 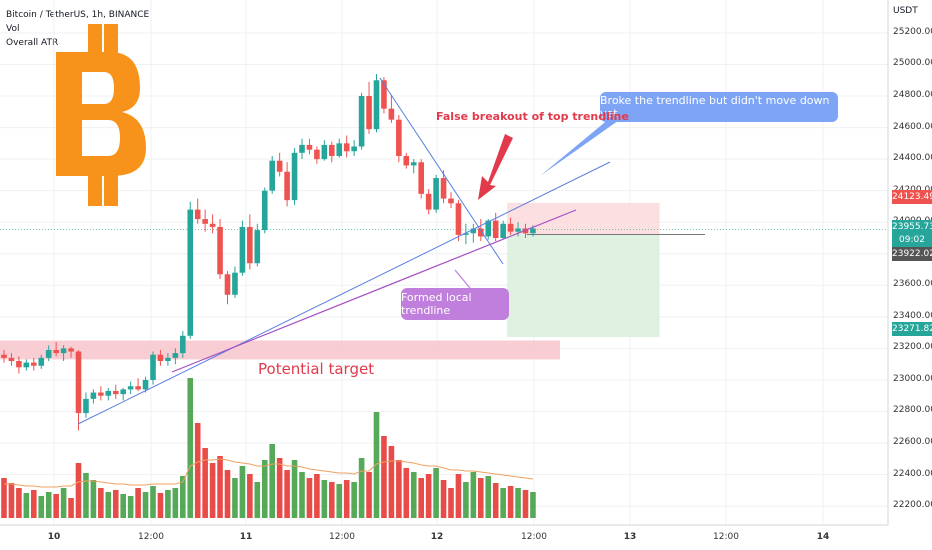 What do you see at coordinates (532, 116) in the screenshot?
I see `false-breakout-note: False breakout of top trendline` at bounding box center [532, 116].